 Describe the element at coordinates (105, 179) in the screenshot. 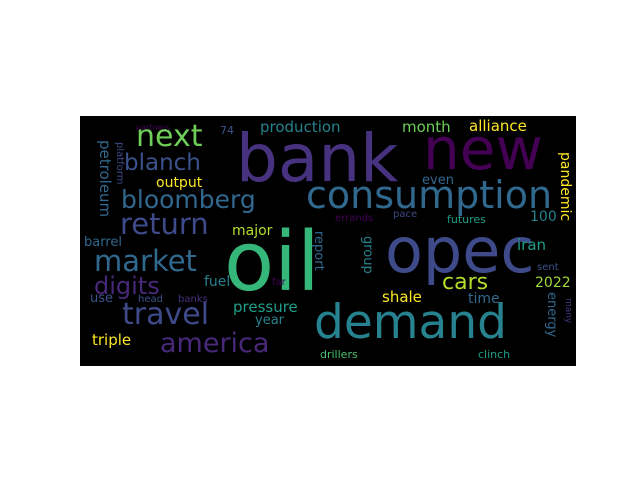

I see `word-petroleum: petroleum` at that location.